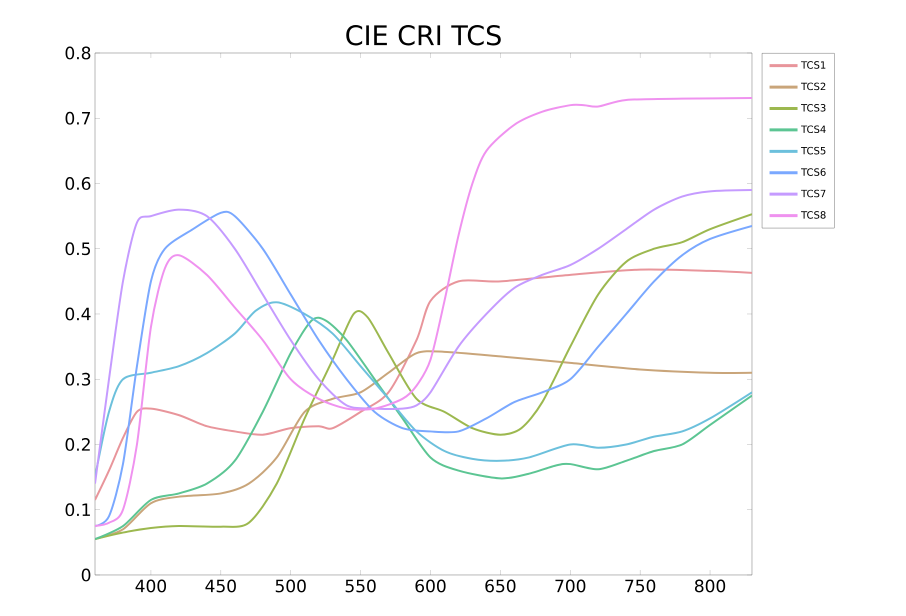 Image resolution: width=906 pixels, height=616 pixels. I want to click on legend-label: TCS7, so click(813, 194).